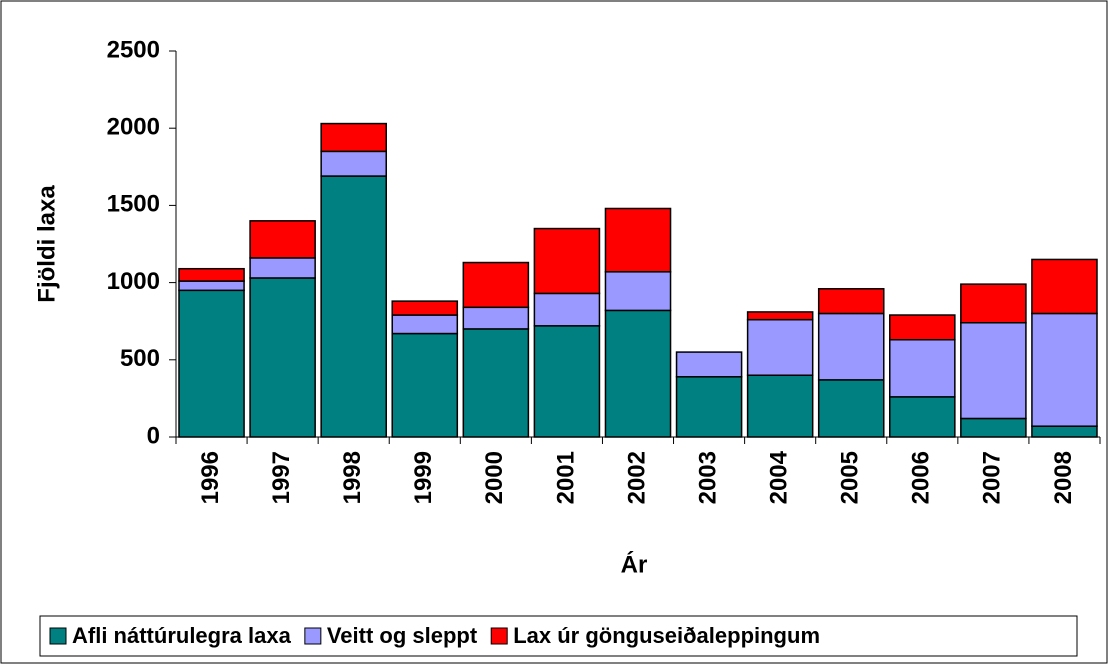 This screenshot has width=1110, height=671. Describe the element at coordinates (140, 358) in the screenshot. I see `y-tick-label: 500` at that location.